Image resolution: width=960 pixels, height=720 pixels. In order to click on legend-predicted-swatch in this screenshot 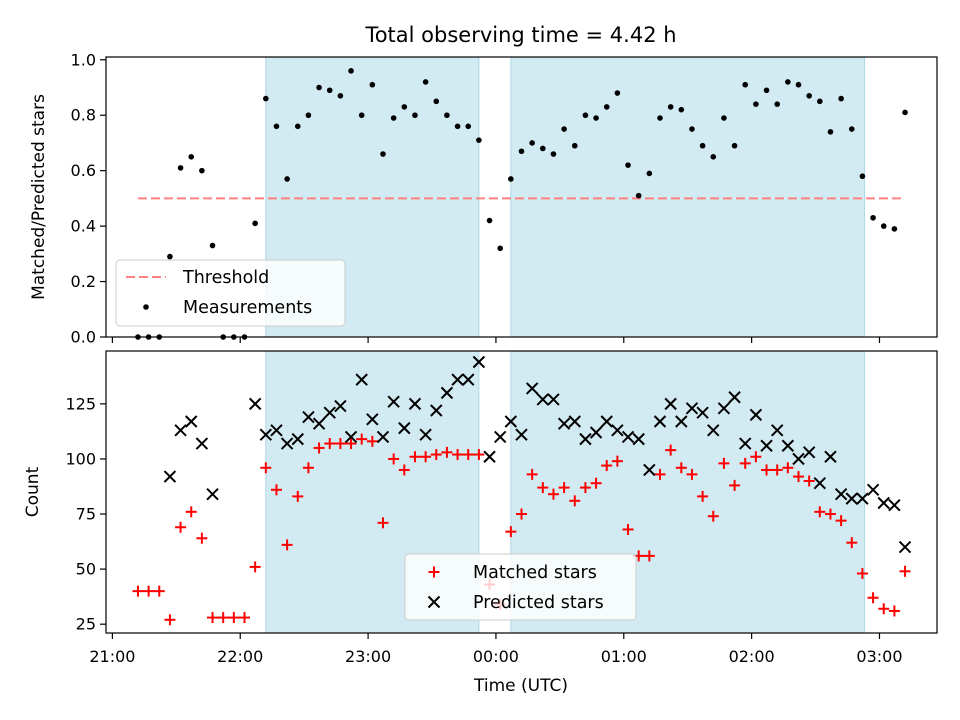, I will do `click(434, 602)`.